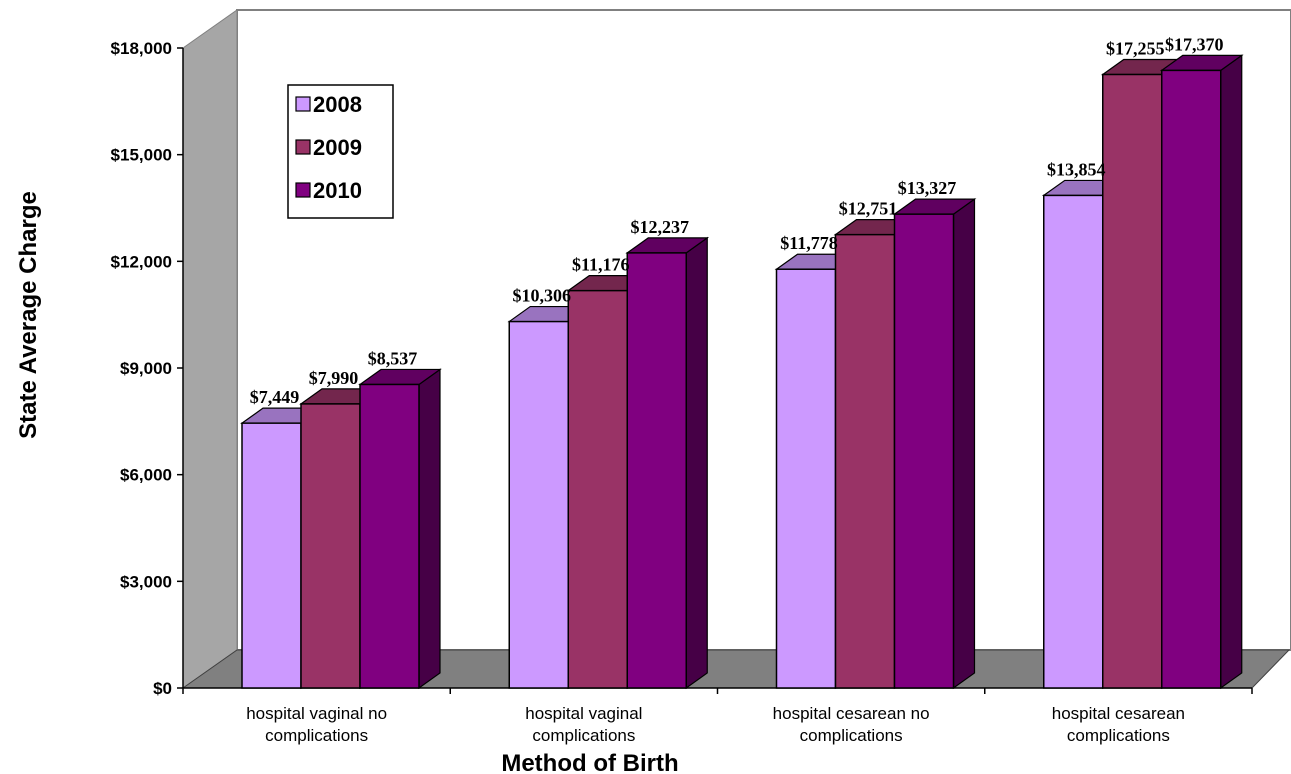 Image resolution: width=1291 pixels, height=774 pixels. I want to click on legend: 2008 2009 2010, so click(340, 151).